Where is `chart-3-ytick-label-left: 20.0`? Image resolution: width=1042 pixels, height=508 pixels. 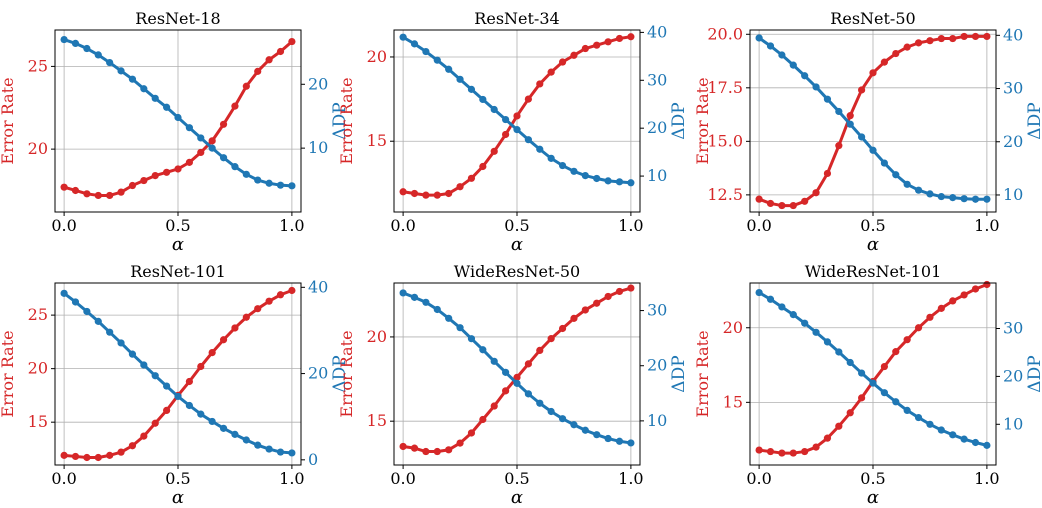
chart-3-ytick-label-left: 20.0 is located at coordinates (725, 33).